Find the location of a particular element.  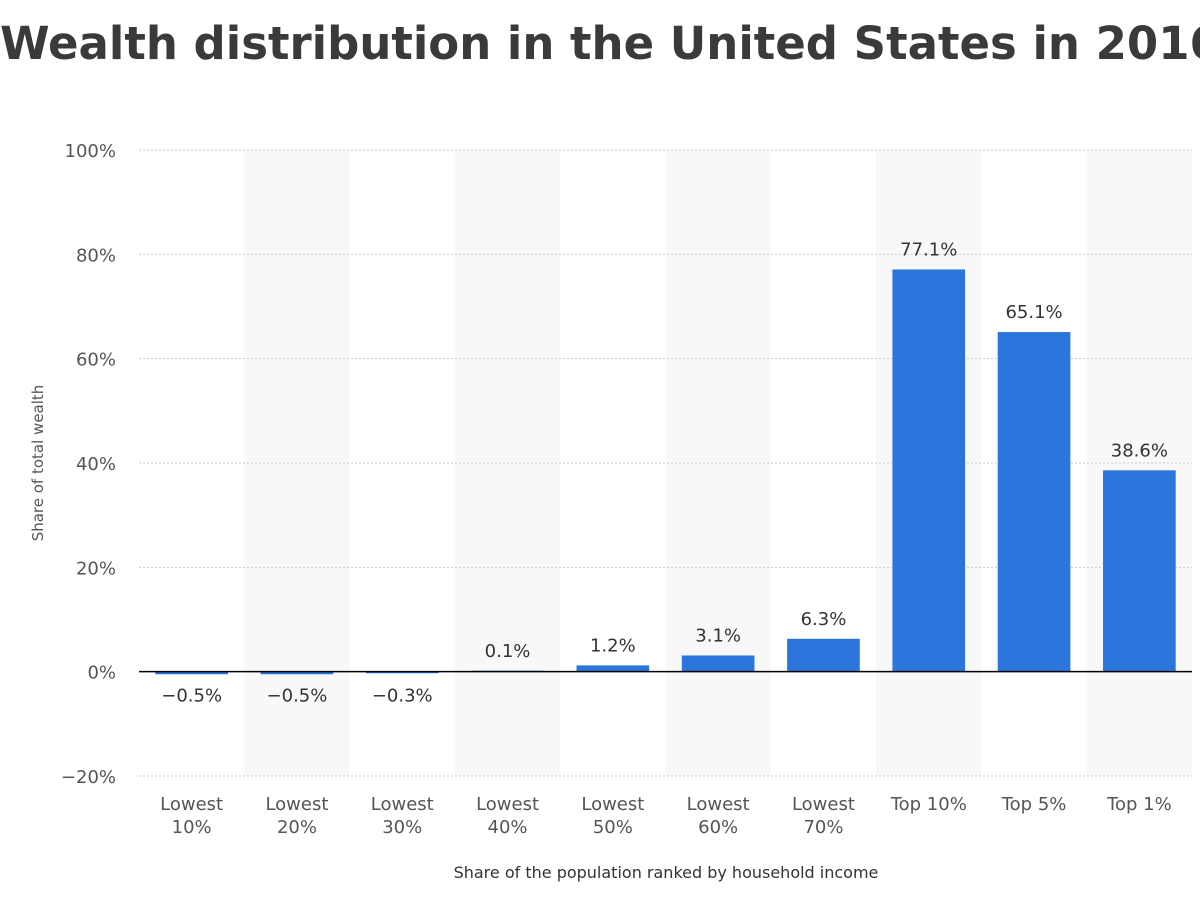

data-label-1: −0.5% is located at coordinates (191, 696).